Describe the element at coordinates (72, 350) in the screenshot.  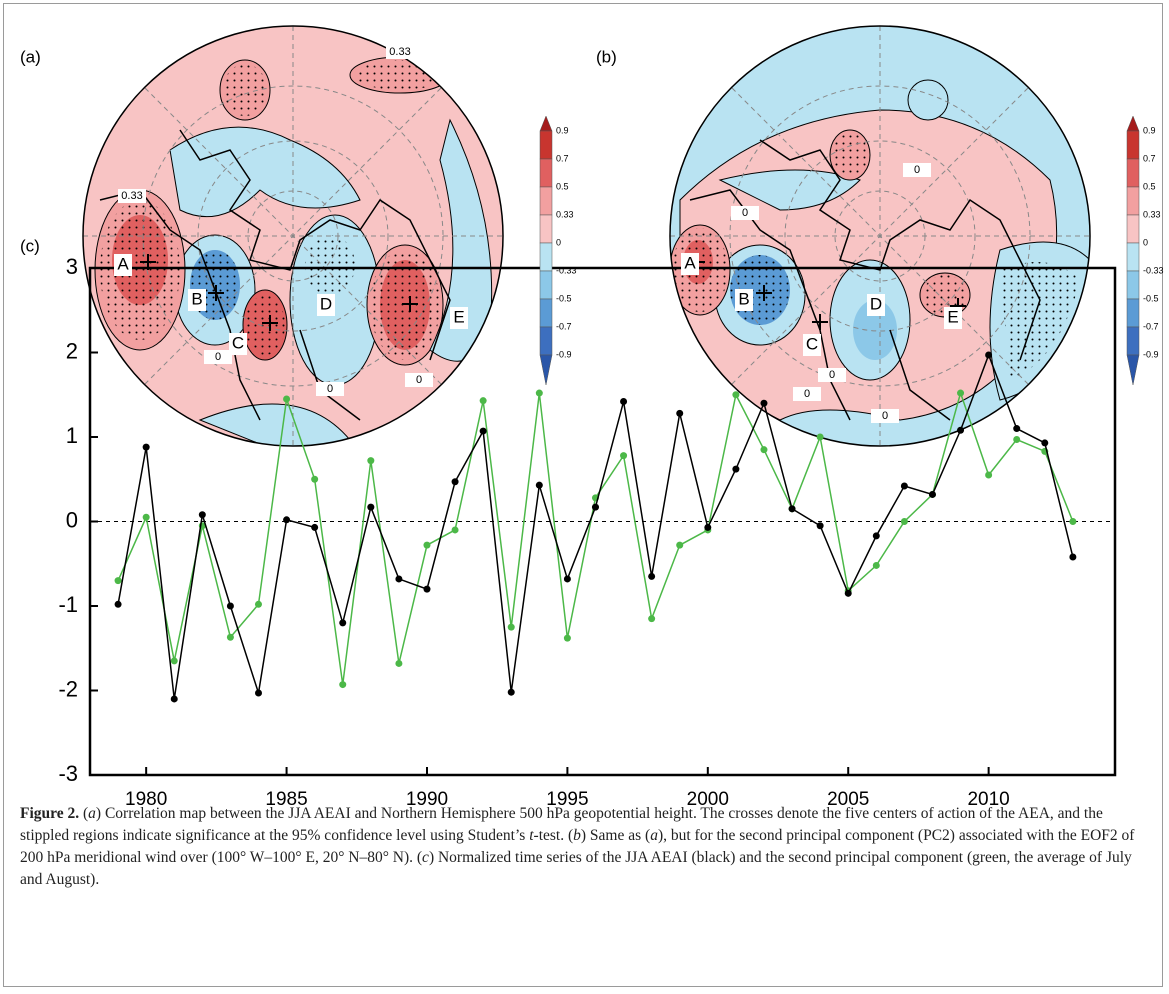
I see `y-tick-label: 2` at that location.